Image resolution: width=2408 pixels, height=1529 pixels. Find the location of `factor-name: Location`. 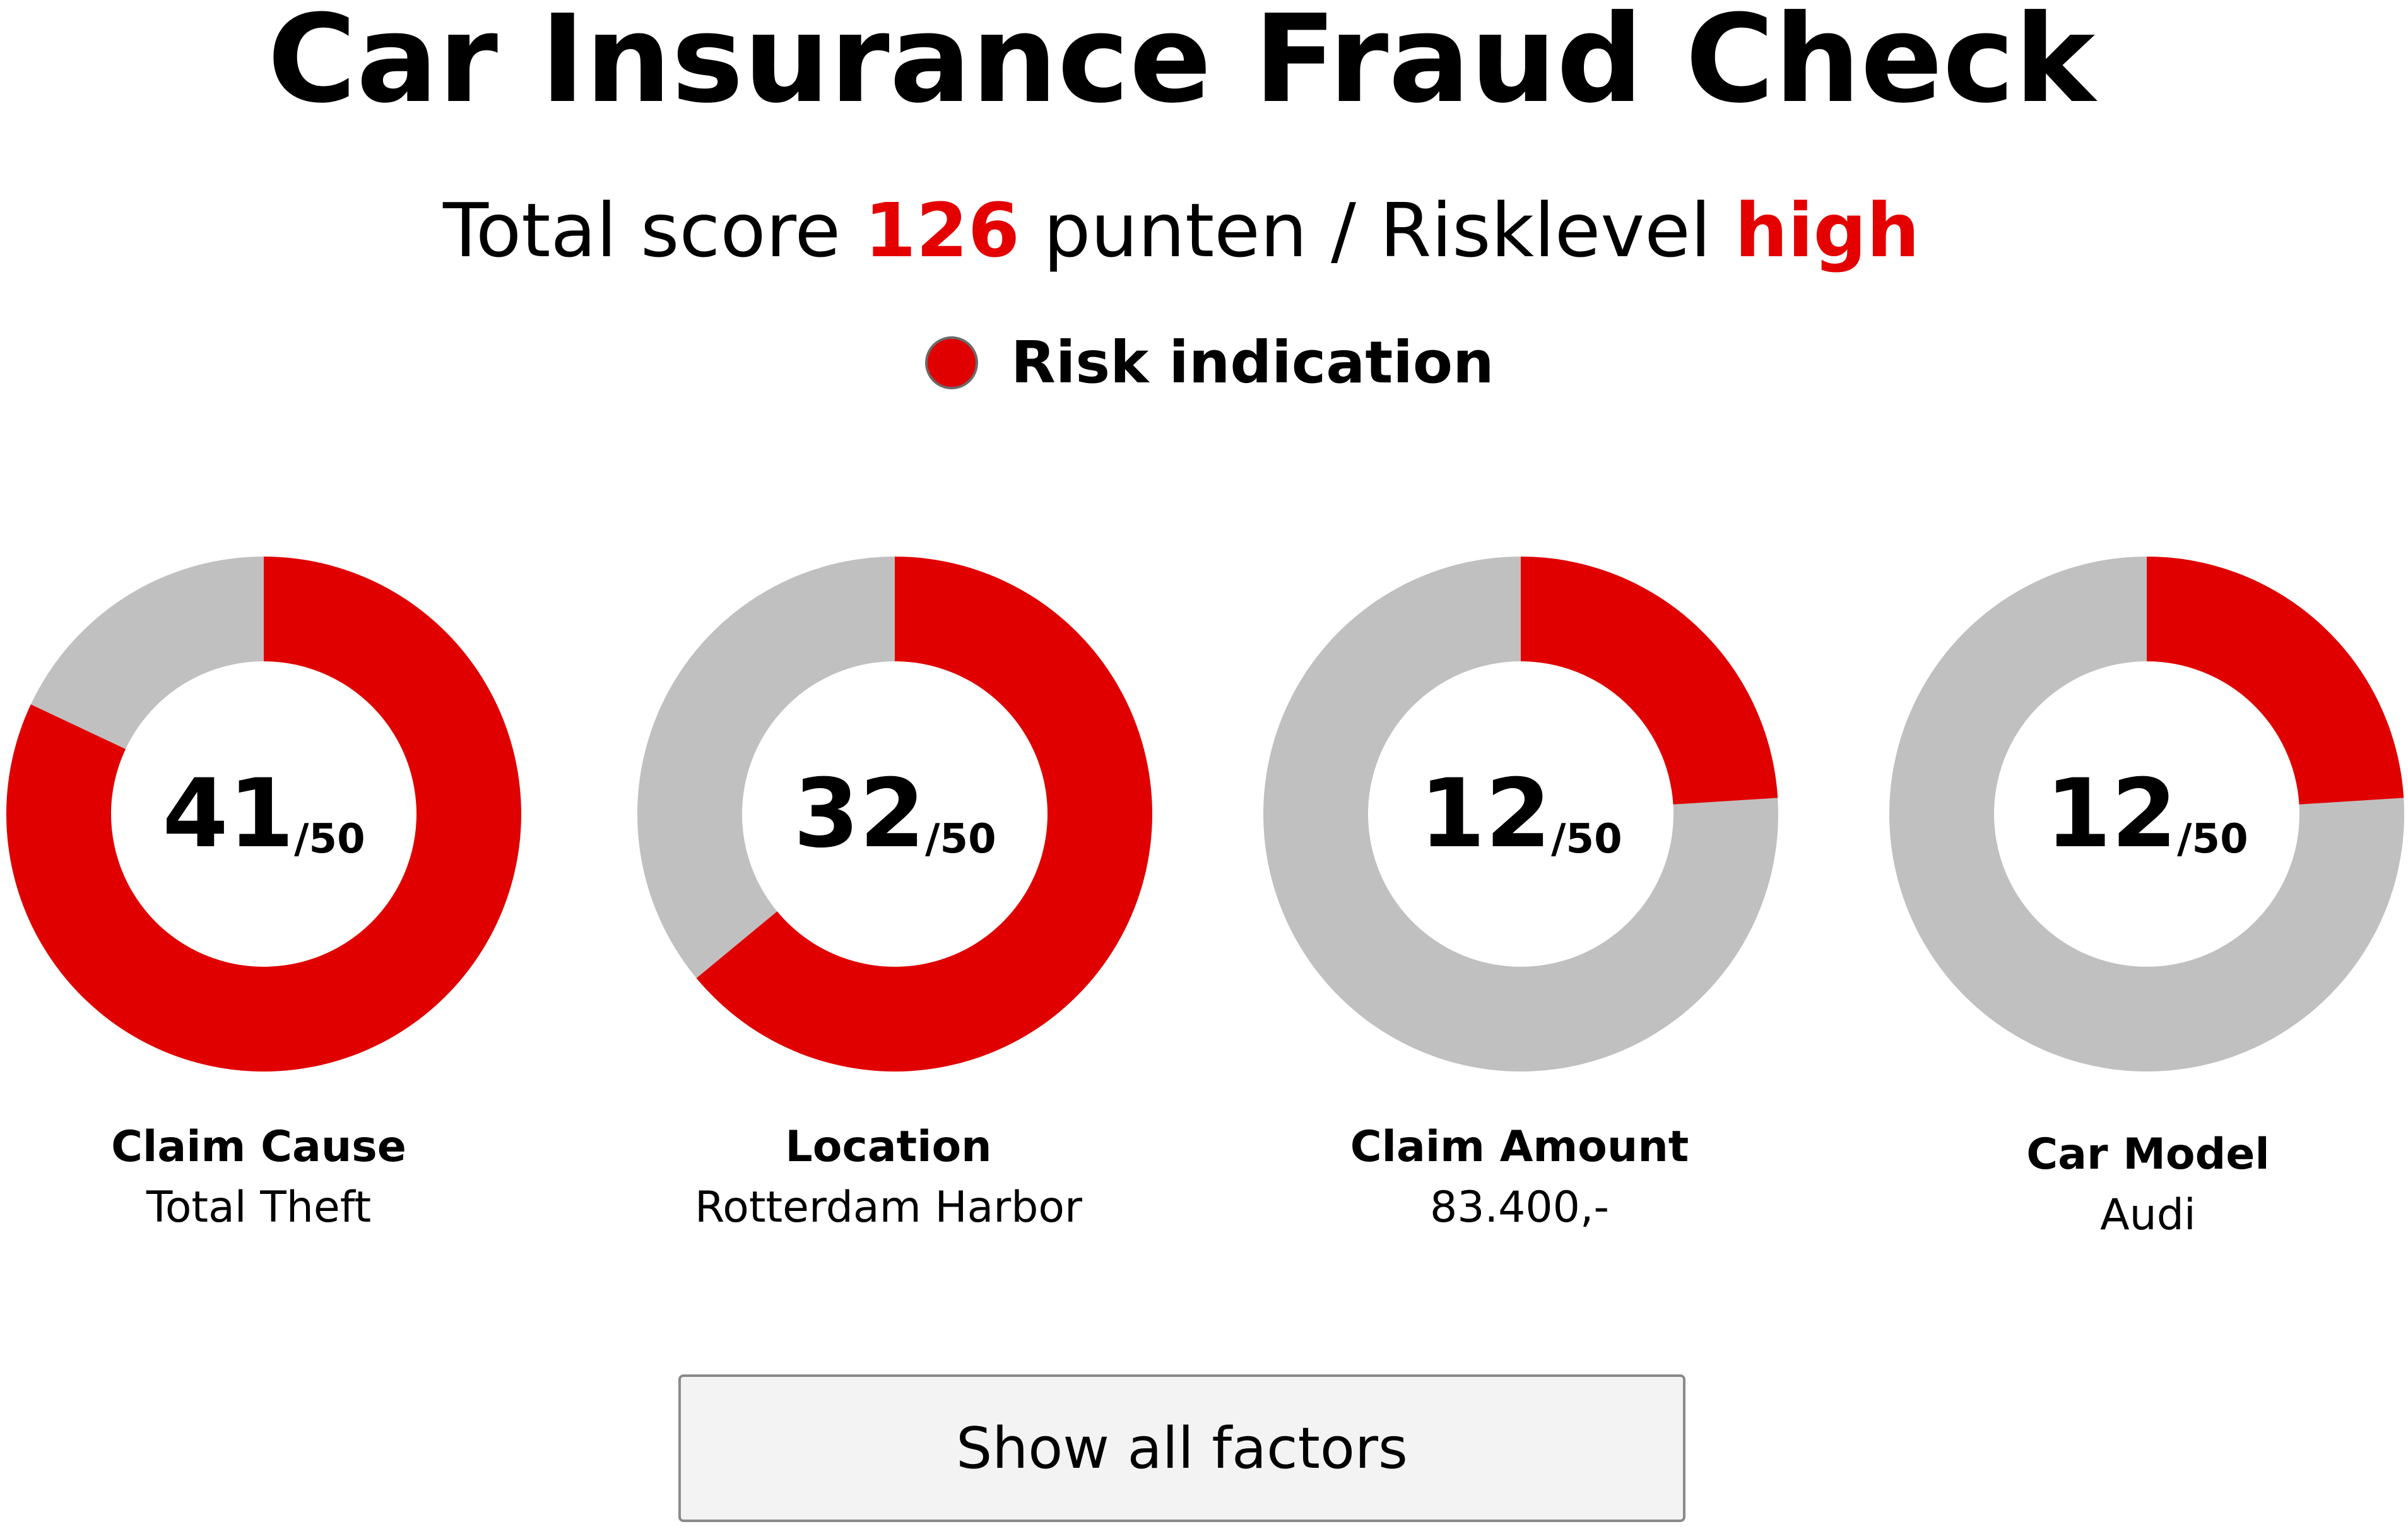

factor-name: Location is located at coordinates (889, 1147).